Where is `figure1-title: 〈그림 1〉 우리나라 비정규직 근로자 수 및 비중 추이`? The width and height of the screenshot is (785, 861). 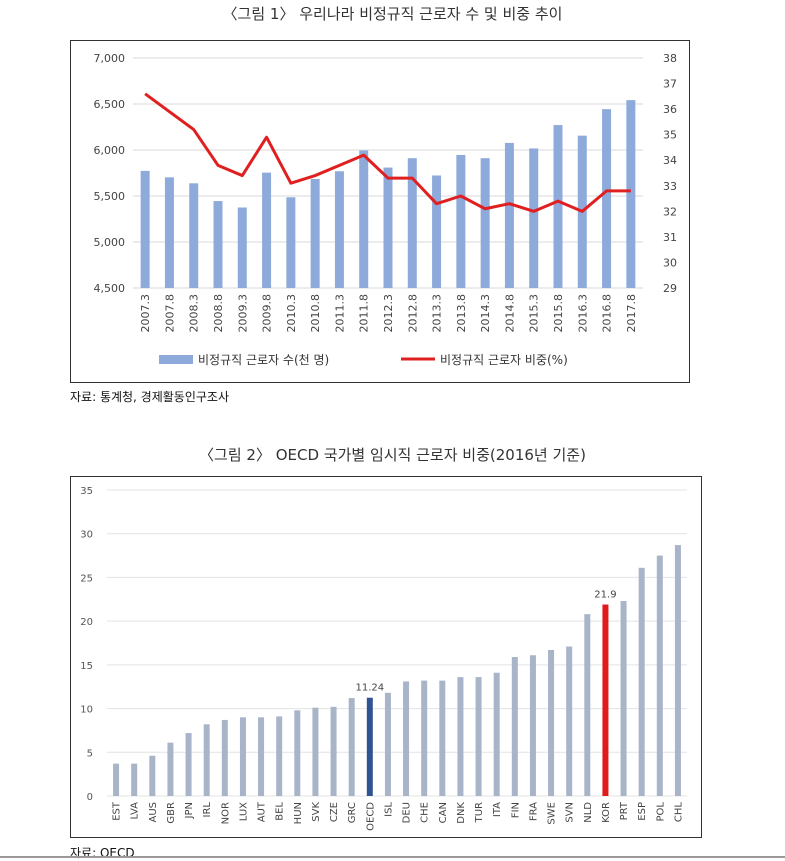
figure1-title: 〈그림 1〉 우리나라 비정규직 근로자 수 및 비중 추이 is located at coordinates (392, 13).